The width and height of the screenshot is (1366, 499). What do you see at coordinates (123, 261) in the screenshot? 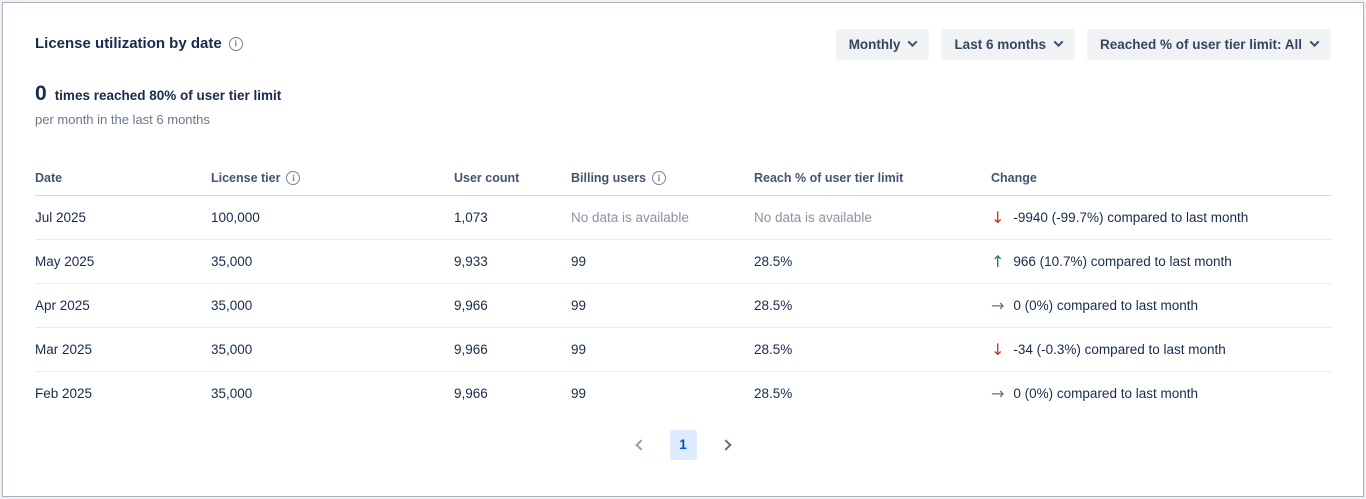
I see `date-cell: May 2025` at bounding box center [123, 261].